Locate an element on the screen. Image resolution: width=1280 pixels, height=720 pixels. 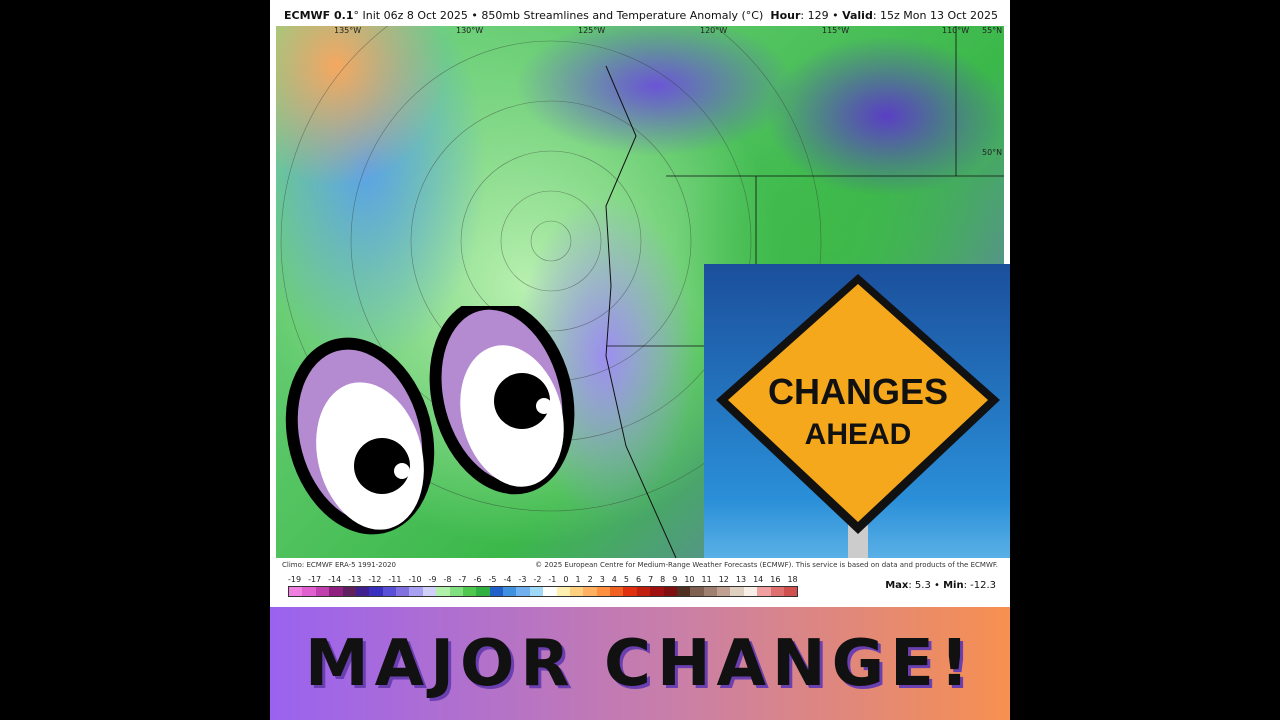
scale-tick: 3 is located at coordinates (602, 579).